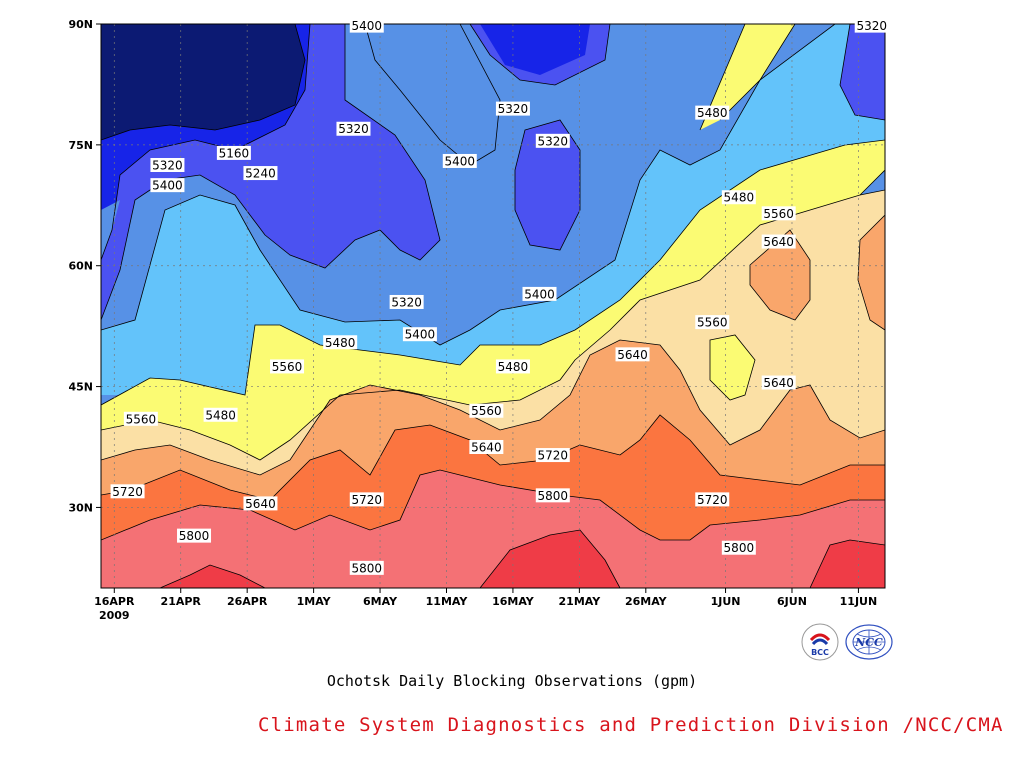  What do you see at coordinates (646, 601) in the screenshot?
I see `x-tick-label: 26MAY` at bounding box center [646, 601].